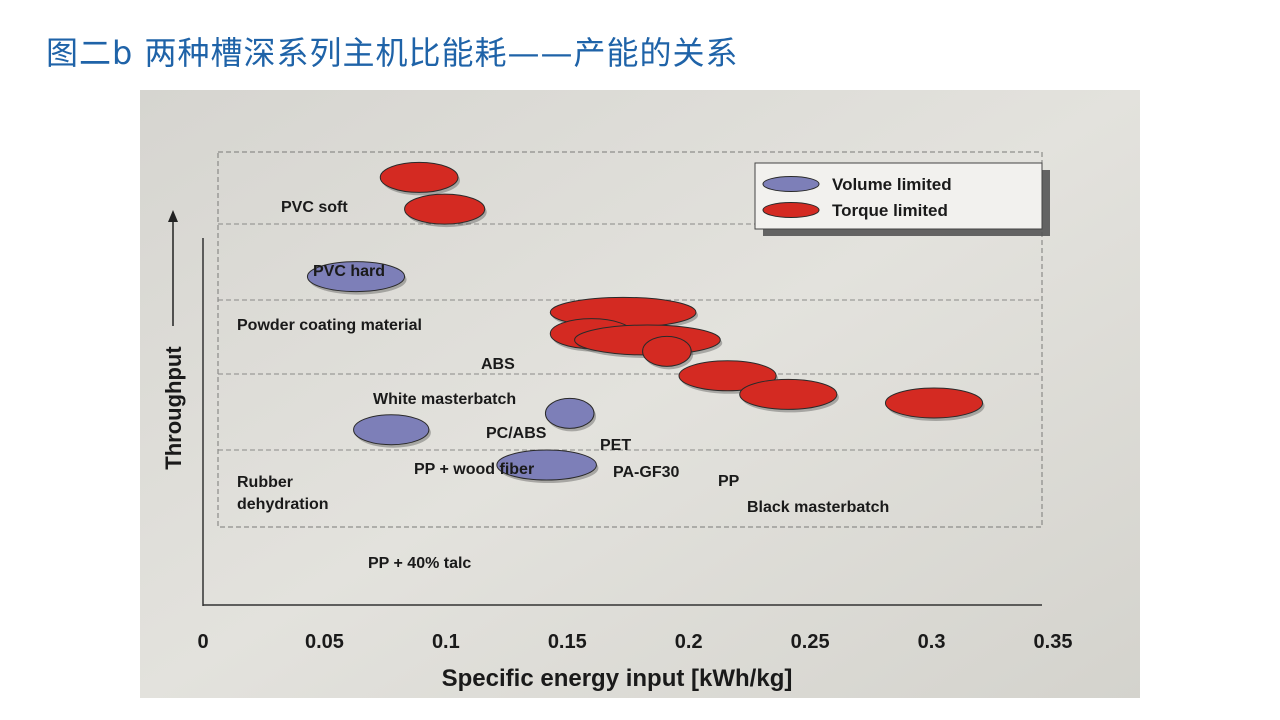 The image size is (1280, 720). What do you see at coordinates (932, 642) in the screenshot?
I see `x-tick-label: 0.3` at bounding box center [932, 642].